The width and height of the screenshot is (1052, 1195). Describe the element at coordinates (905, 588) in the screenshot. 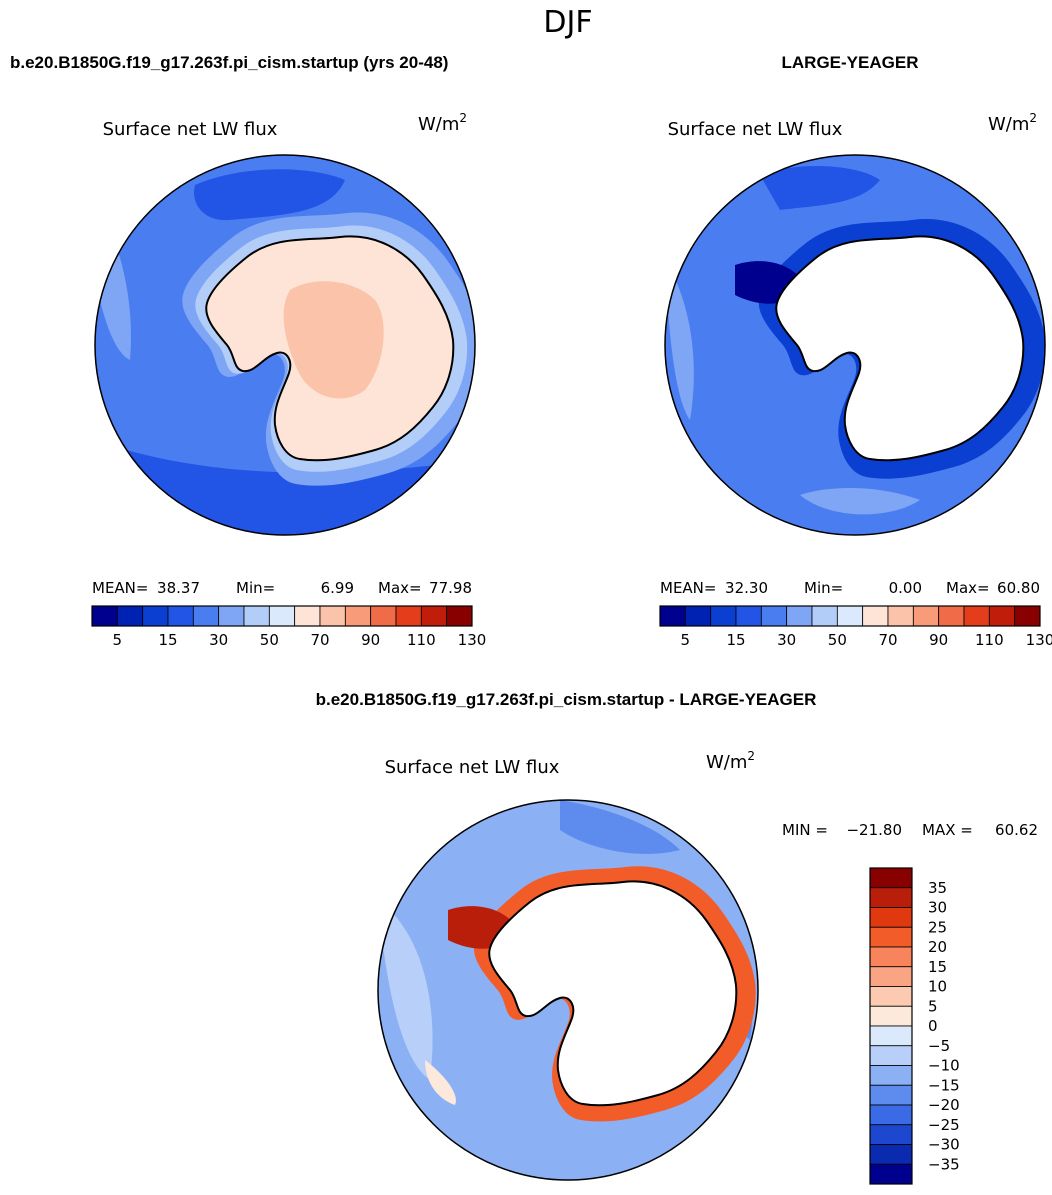

I see `stat-min-value: 0.00` at that location.